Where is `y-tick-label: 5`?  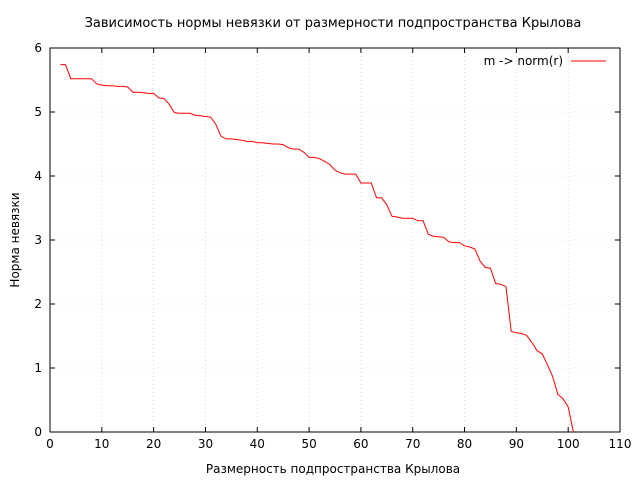 y-tick-label: 5 is located at coordinates (38, 112).